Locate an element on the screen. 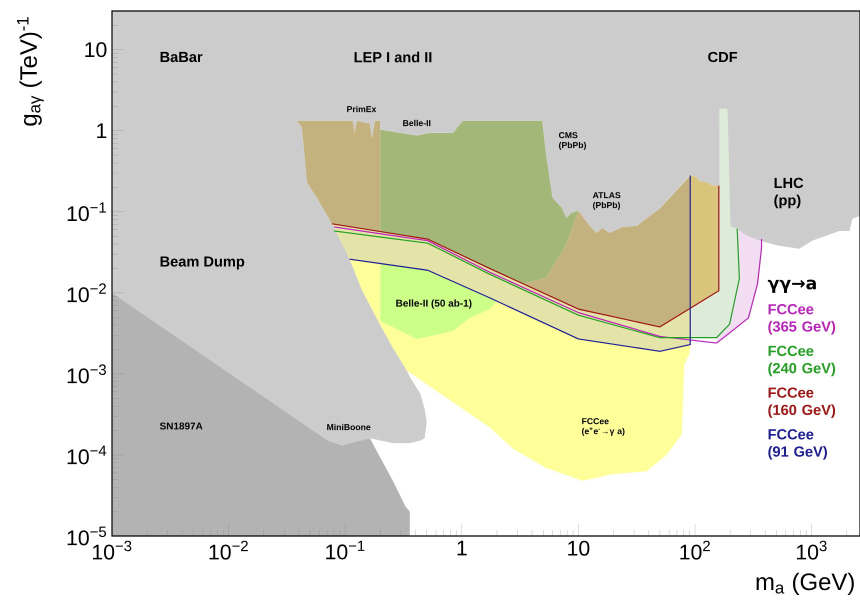 The image size is (860, 600). legend-title: γγ→a is located at coordinates (792, 286).